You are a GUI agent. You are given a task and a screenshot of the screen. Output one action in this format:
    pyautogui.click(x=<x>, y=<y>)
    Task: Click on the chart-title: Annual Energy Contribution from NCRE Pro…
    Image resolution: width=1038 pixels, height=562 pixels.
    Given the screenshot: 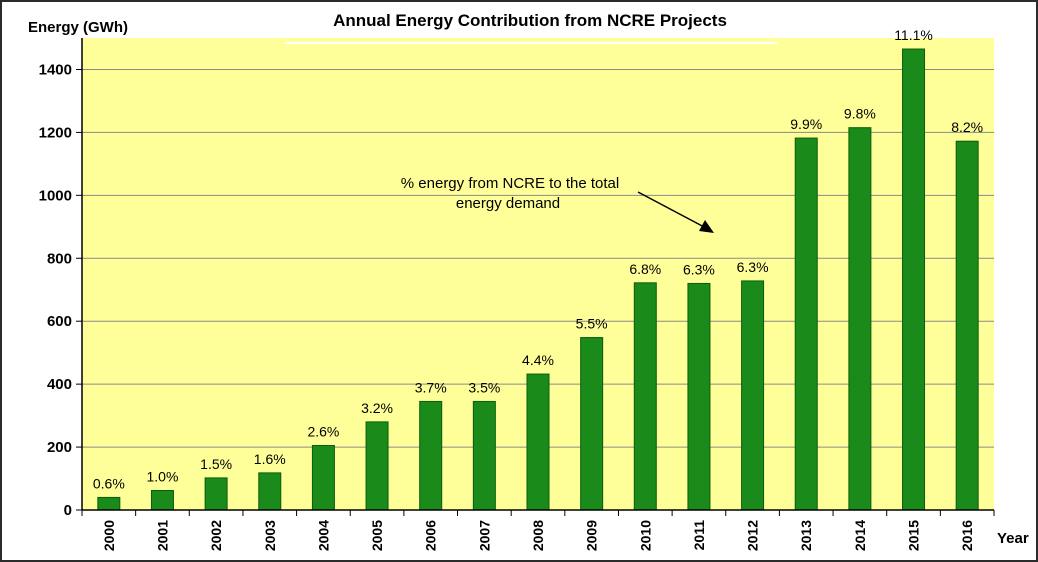 What is the action you would take?
    pyautogui.click(x=530, y=20)
    